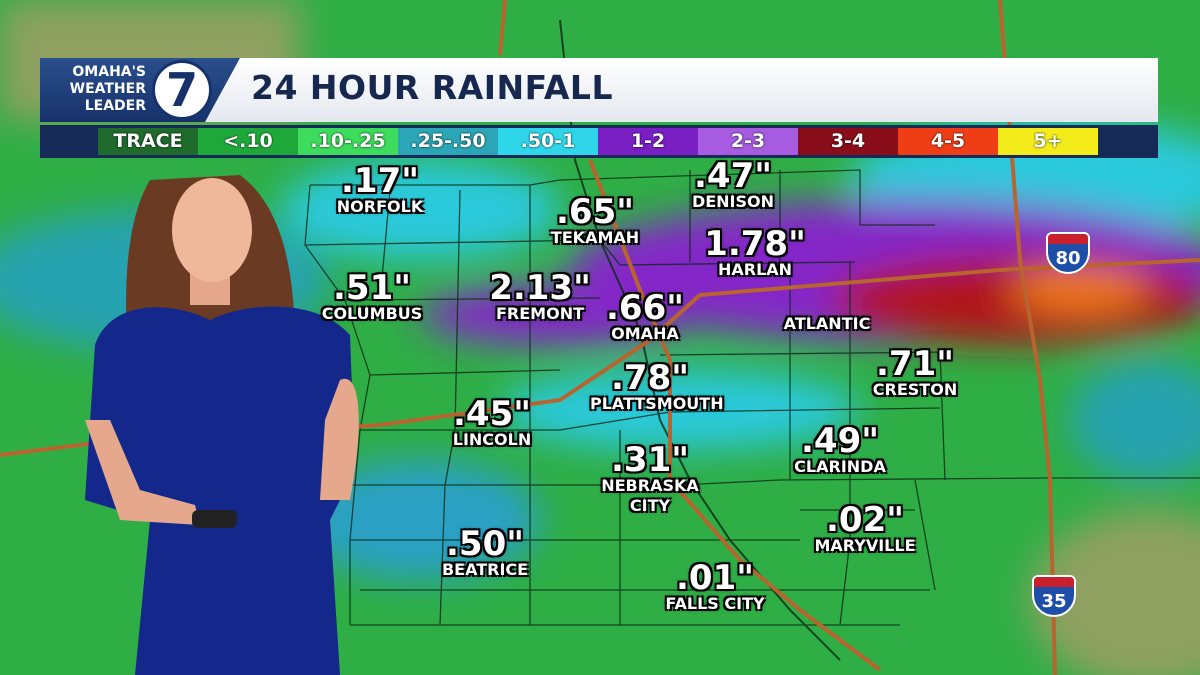 The image size is (1200, 675). Describe the element at coordinates (715, 603) in the screenshot. I see `city-name: FALLS CITY` at that location.